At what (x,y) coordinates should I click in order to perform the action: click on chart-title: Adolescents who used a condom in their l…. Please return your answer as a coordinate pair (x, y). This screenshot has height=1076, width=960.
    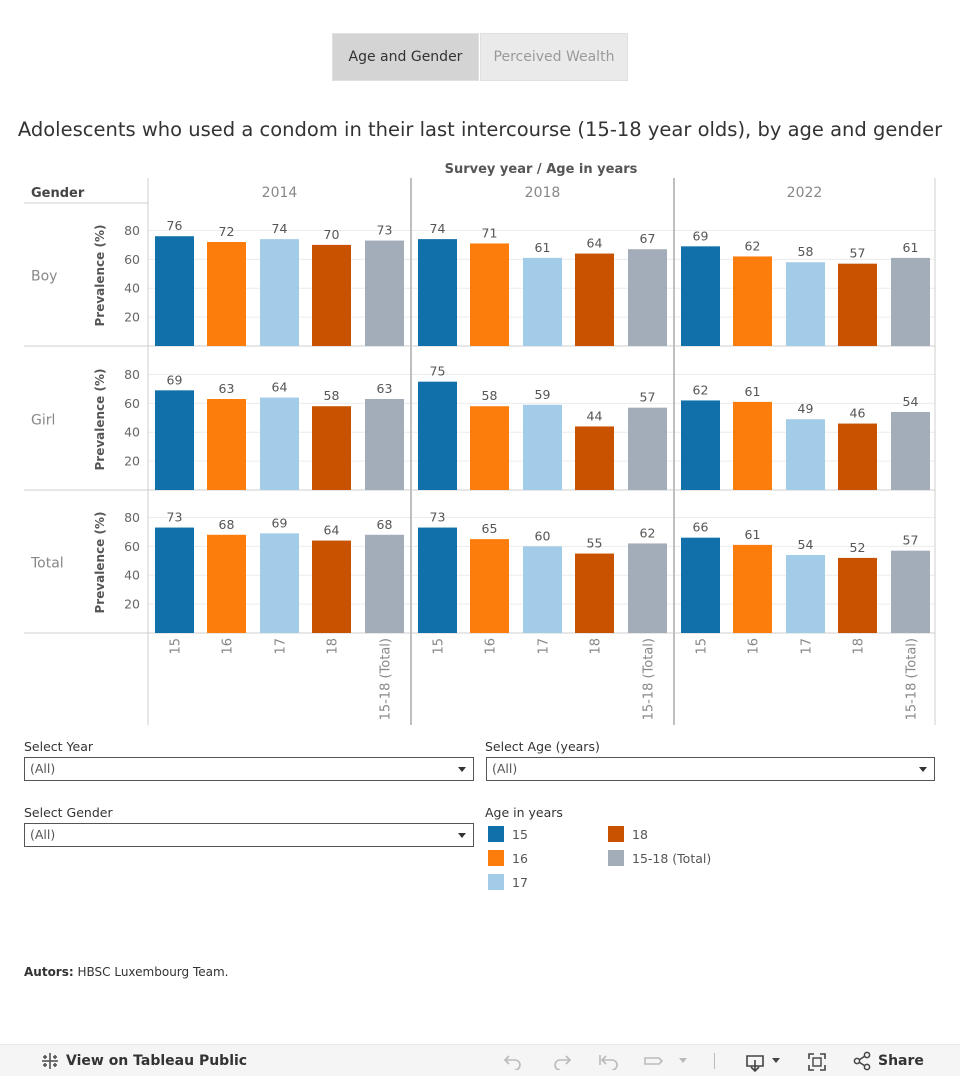
    Looking at the image, I should click on (480, 129).